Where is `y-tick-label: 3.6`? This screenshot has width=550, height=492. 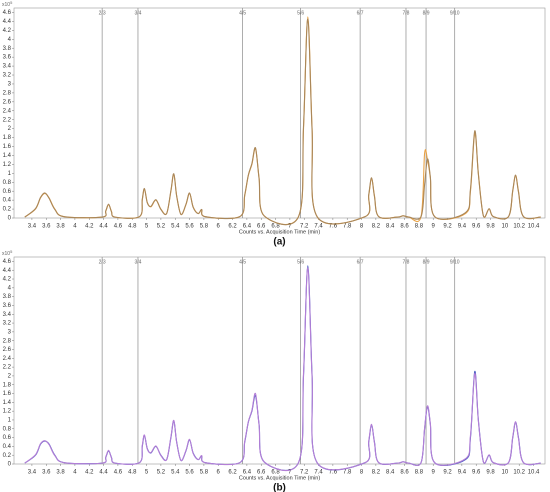
y-tick-label: 3.6 is located at coordinates (7, 58).